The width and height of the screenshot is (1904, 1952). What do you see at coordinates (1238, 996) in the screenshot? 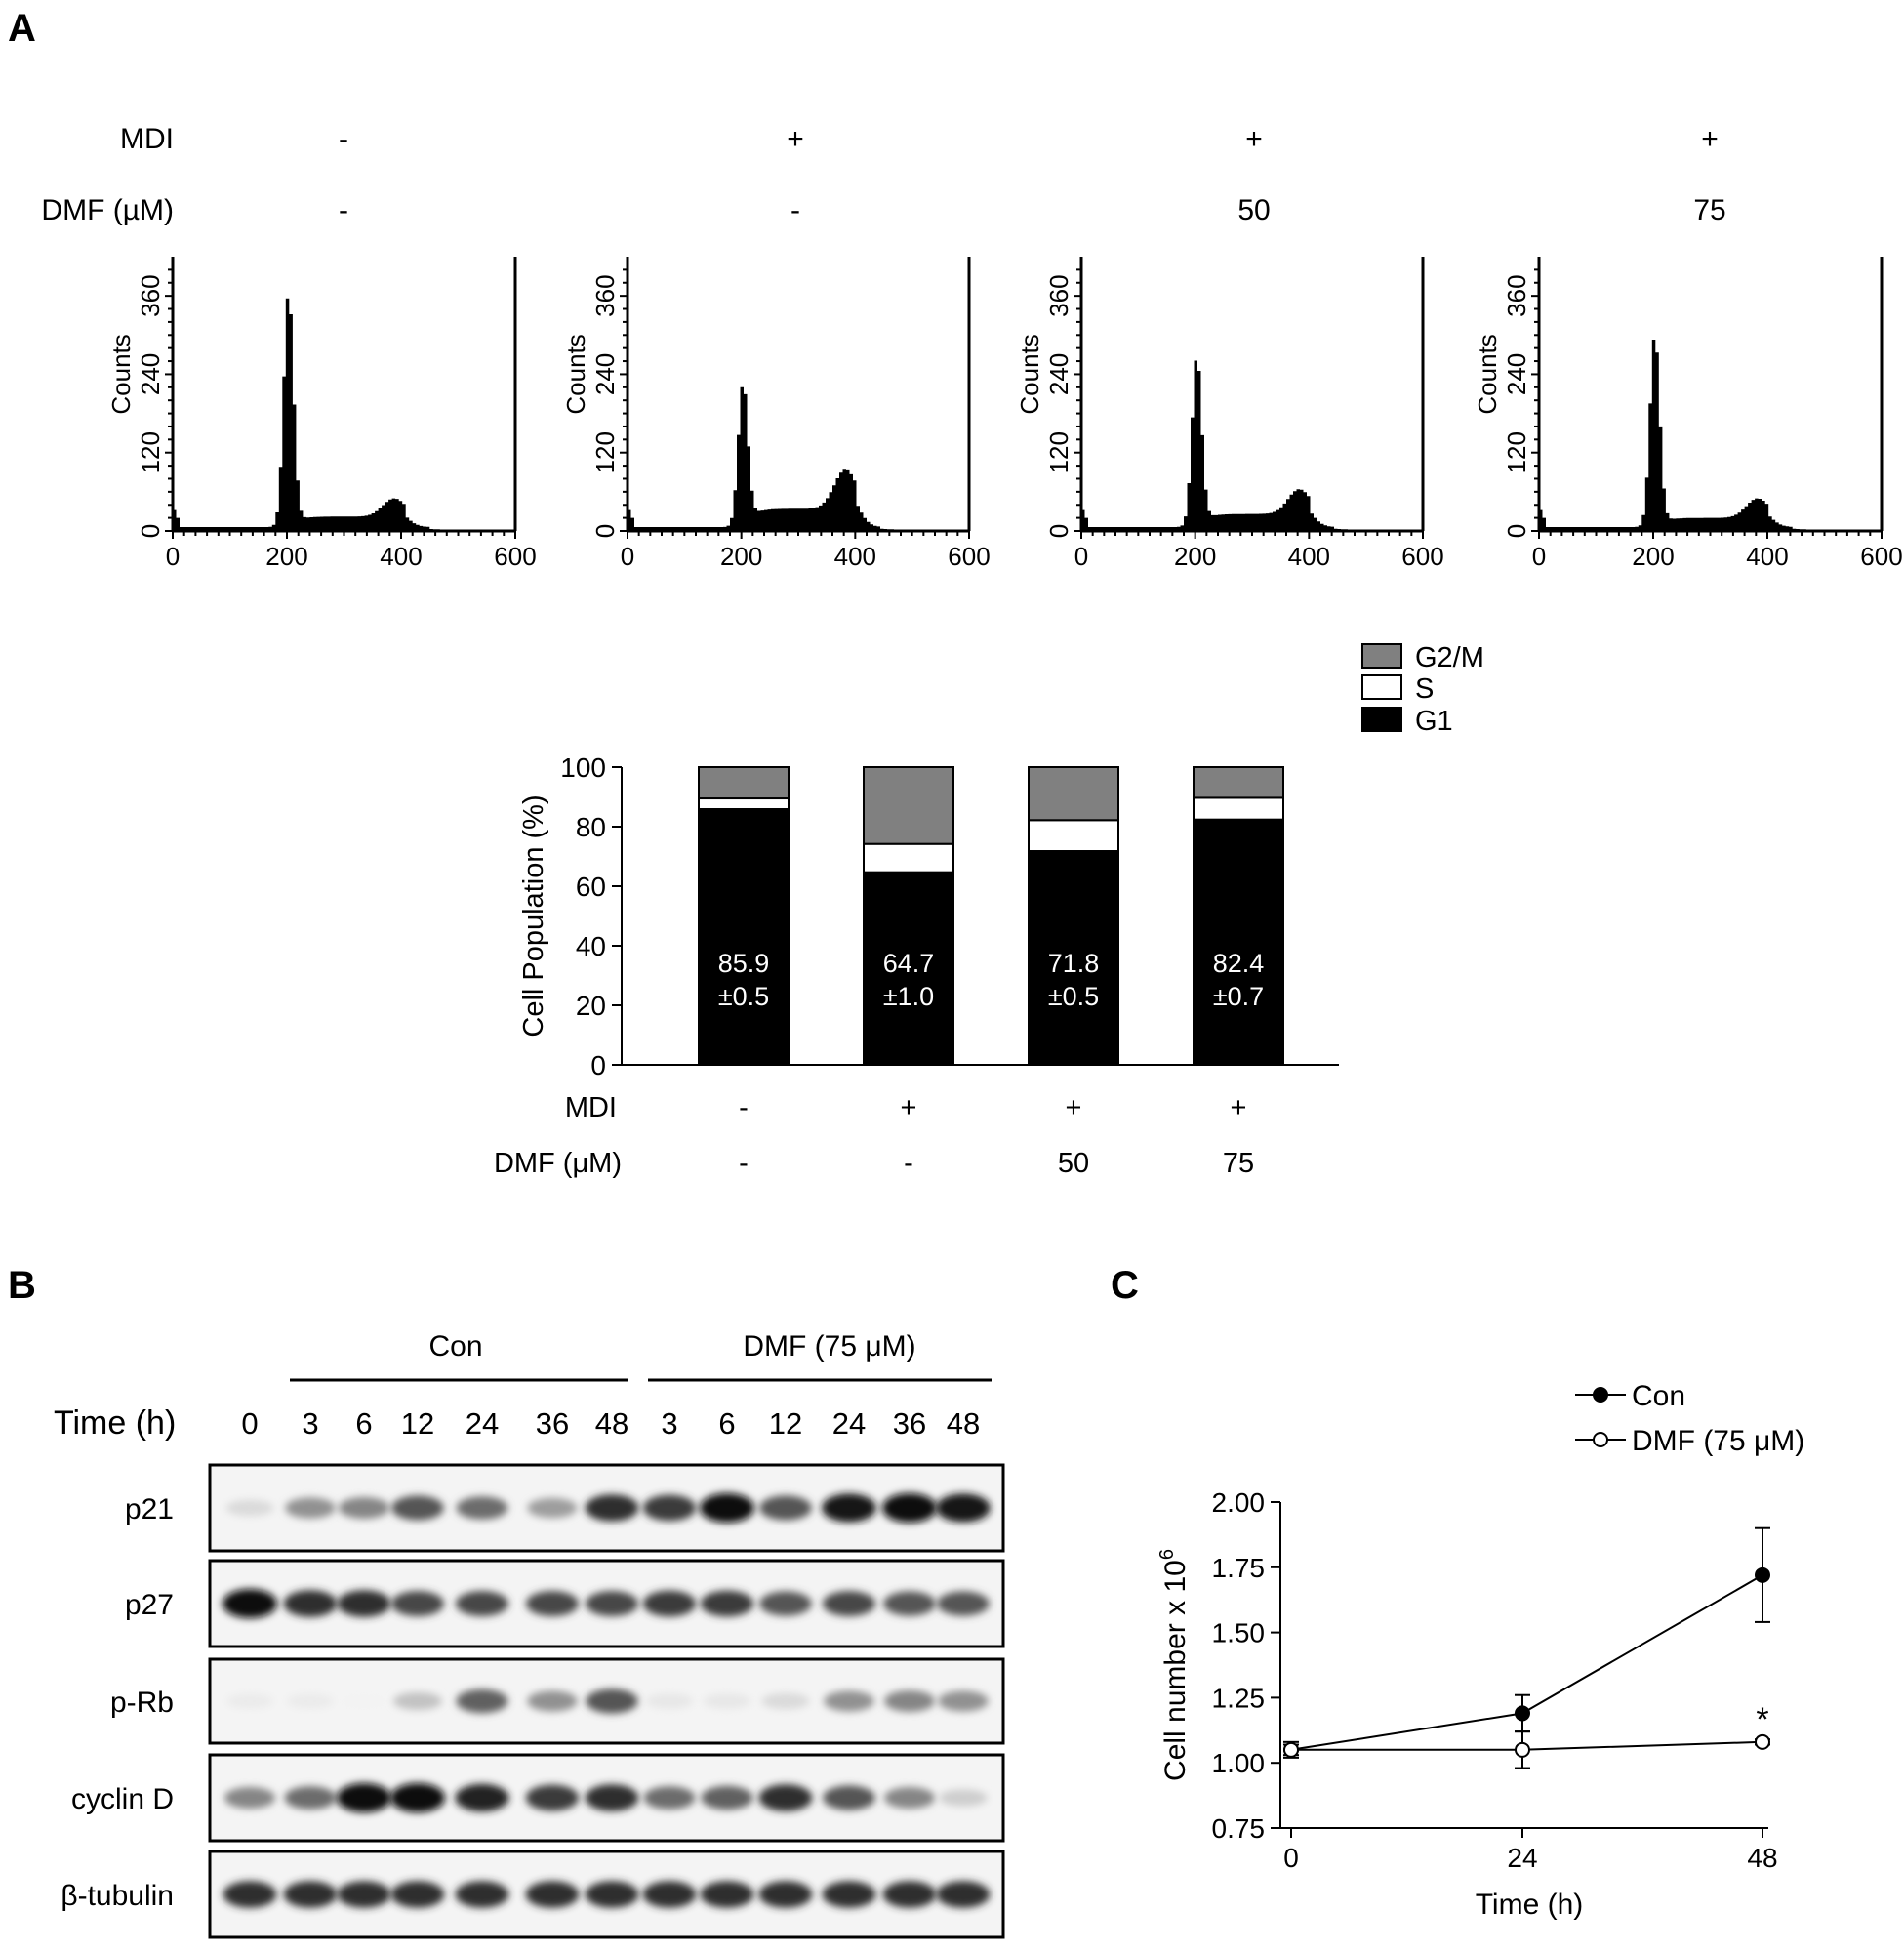
I see `bar-error-label: ±0.7` at bounding box center [1238, 996].